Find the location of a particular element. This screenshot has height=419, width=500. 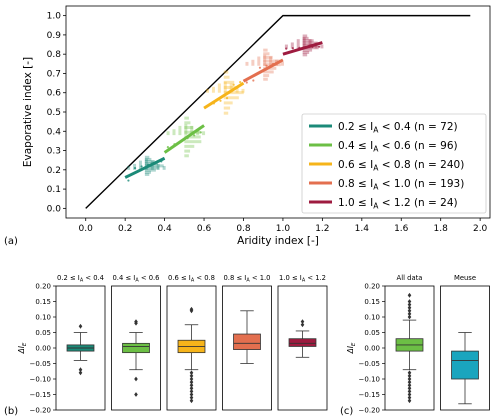

y-tick-label: 0.05 is located at coordinates (372, 333).